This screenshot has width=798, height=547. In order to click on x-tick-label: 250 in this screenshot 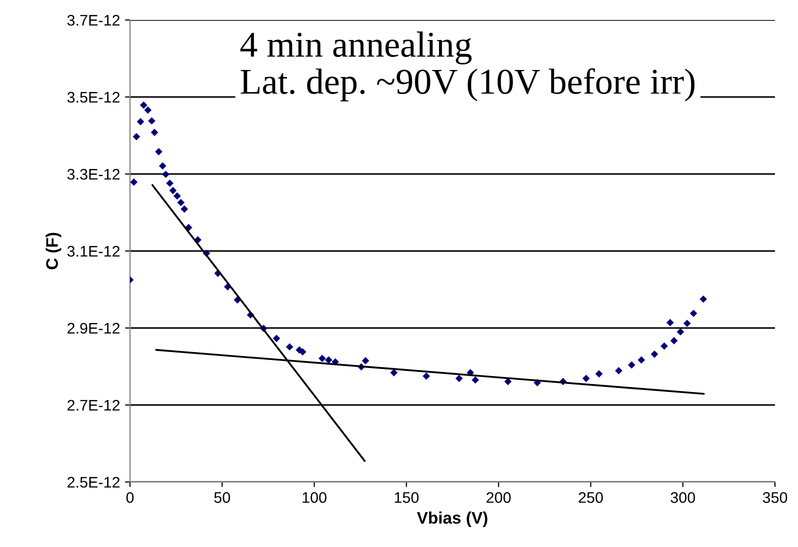, I will do `click(590, 497)`.